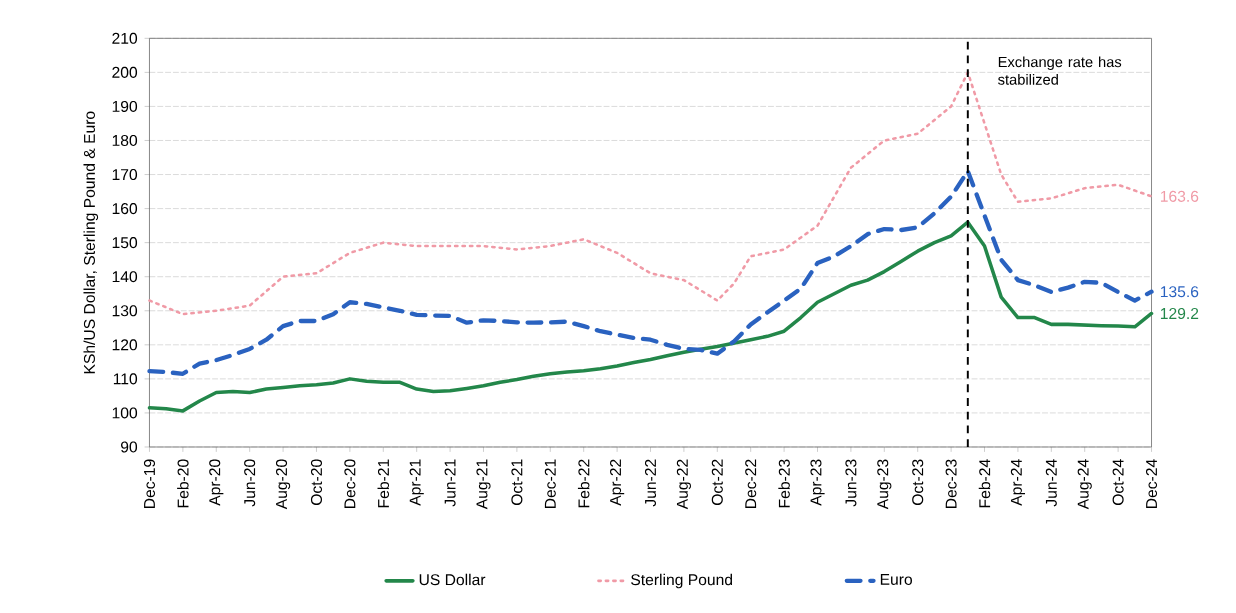 Image resolution: width=1236 pixels, height=613 pixels. I want to click on legend-label: Sterling Pound, so click(682, 581).